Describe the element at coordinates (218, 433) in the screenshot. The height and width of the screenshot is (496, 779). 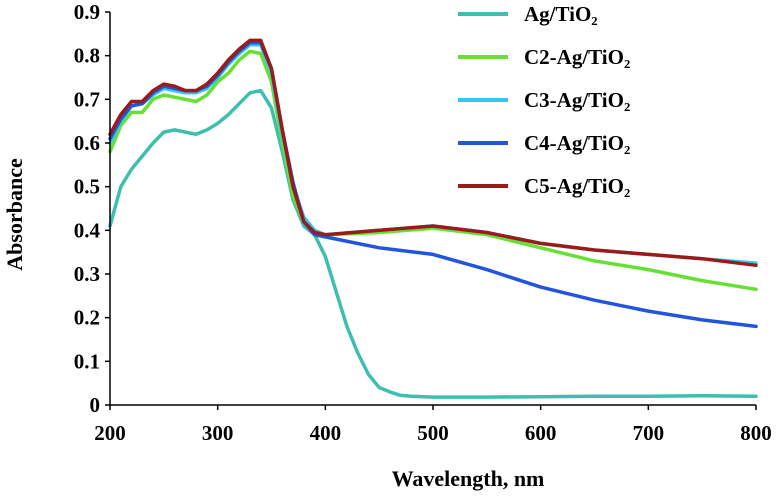
I see `x-tick-label: 300` at that location.